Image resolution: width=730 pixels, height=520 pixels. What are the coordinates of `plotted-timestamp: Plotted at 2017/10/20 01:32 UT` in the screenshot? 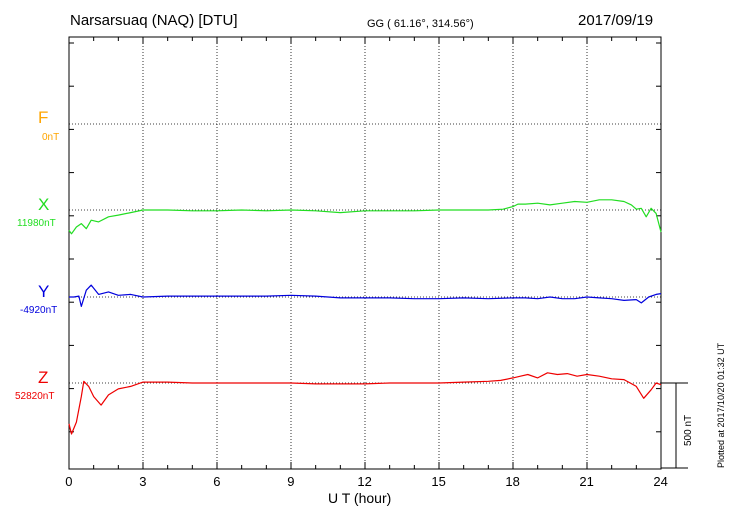 It's located at (721, 405).